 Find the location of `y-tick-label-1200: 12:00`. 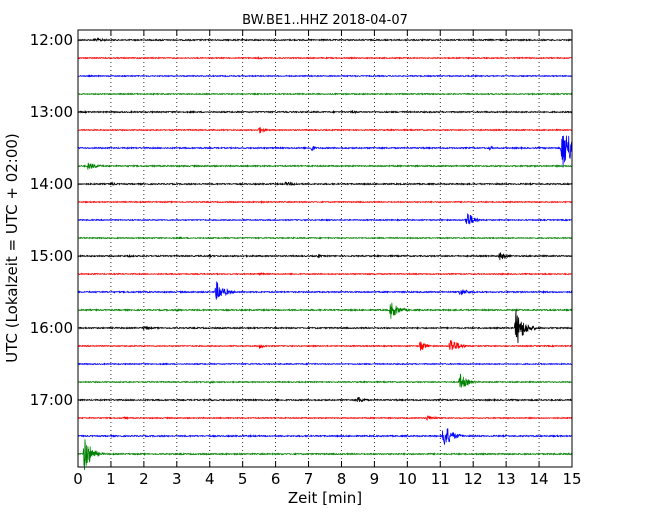

y-tick-label-1200: 12:00 is located at coordinates (51, 40).